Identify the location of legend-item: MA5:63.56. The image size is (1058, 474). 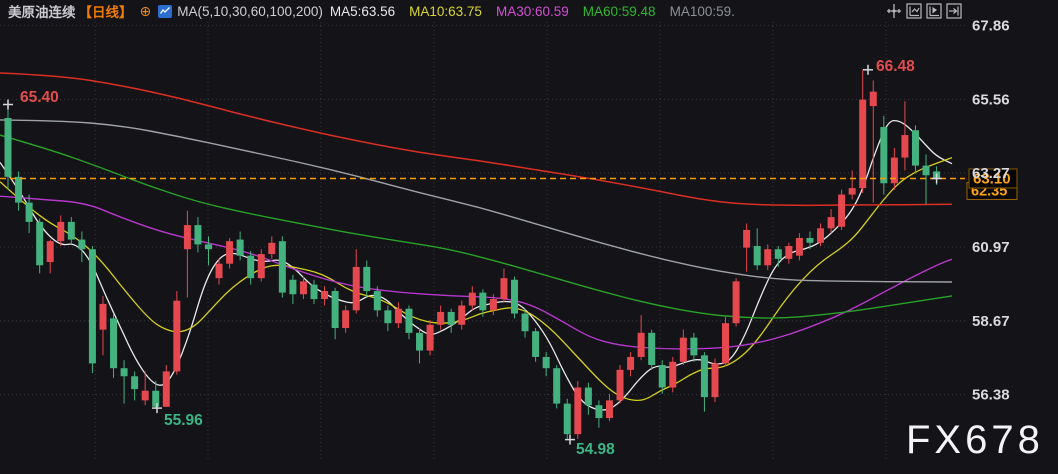
(362, 11).